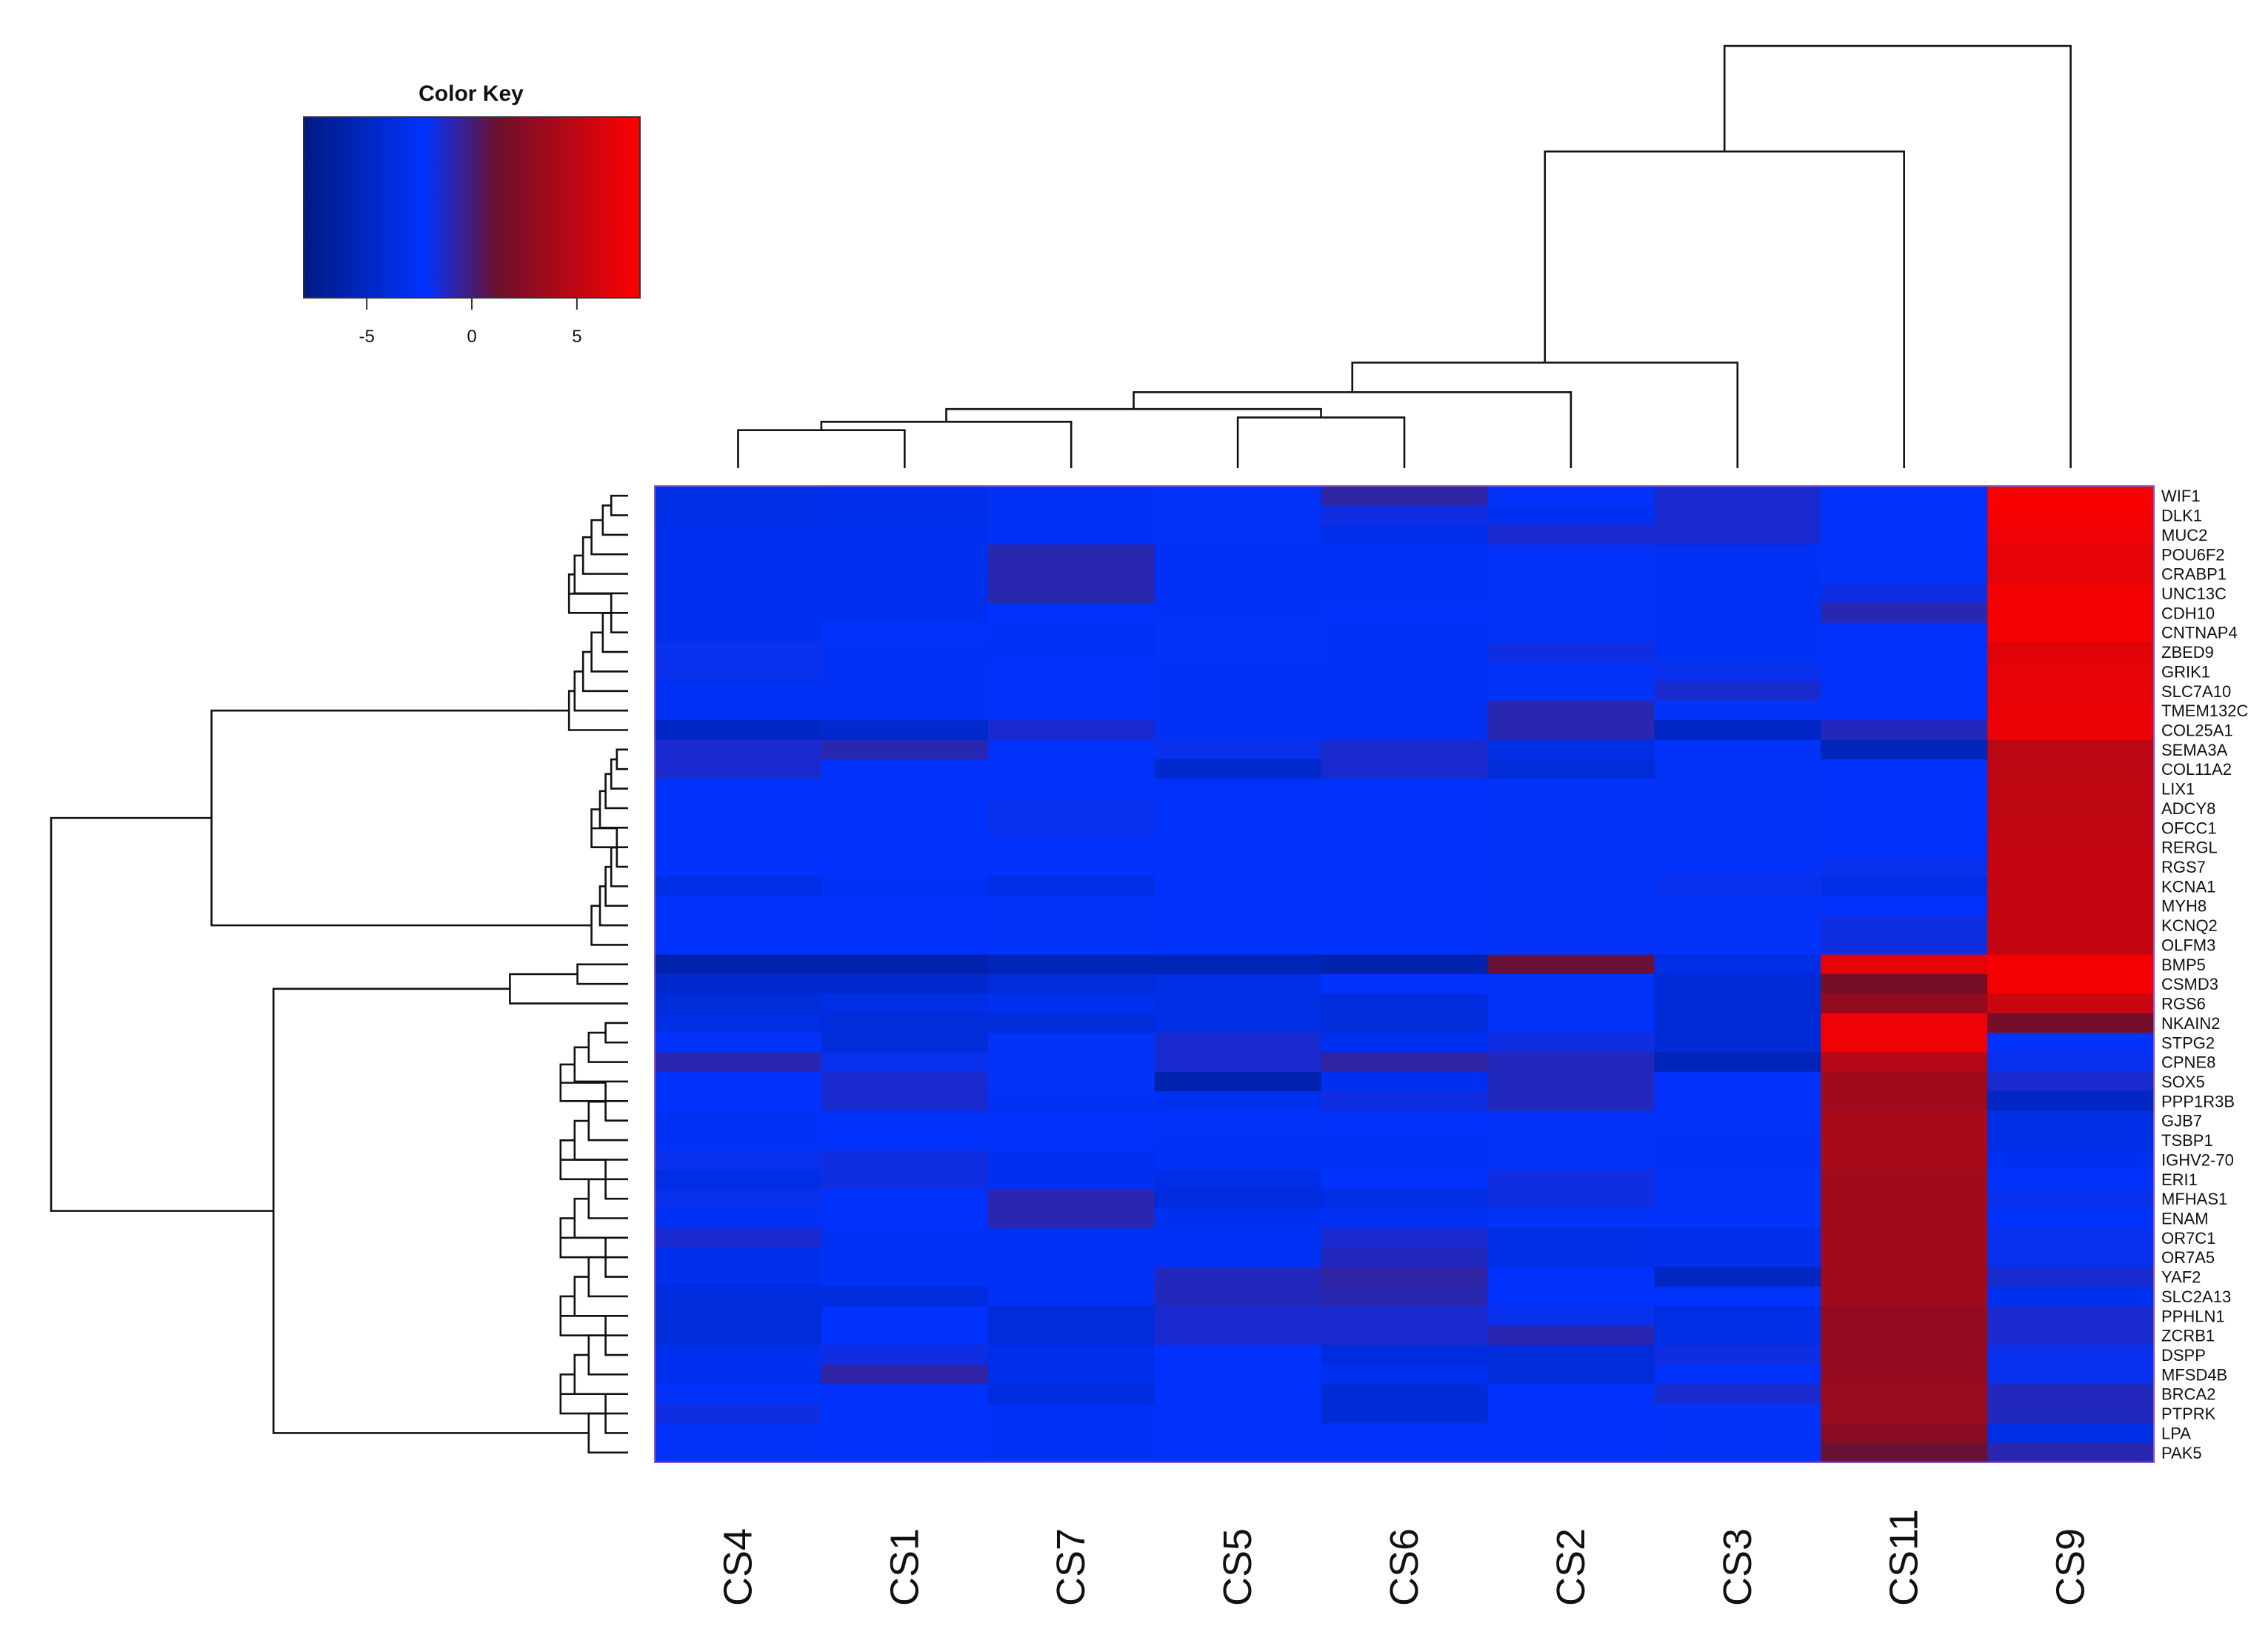 The width and height of the screenshot is (2268, 1629). I want to click on heatmap-cell-GJB7-CS4, so click(738, 1120).